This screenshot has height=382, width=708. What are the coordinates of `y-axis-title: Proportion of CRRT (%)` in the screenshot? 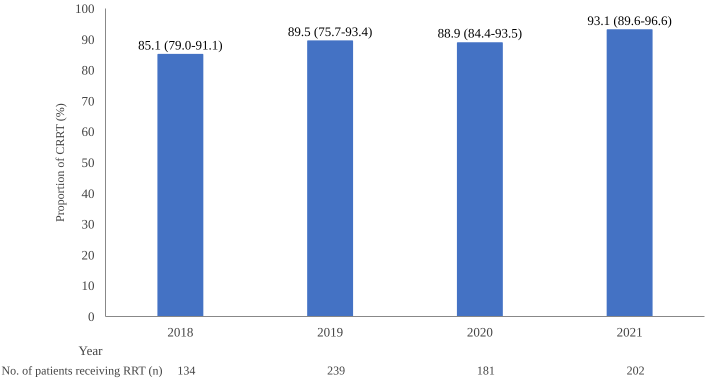 It's located at (60, 162).